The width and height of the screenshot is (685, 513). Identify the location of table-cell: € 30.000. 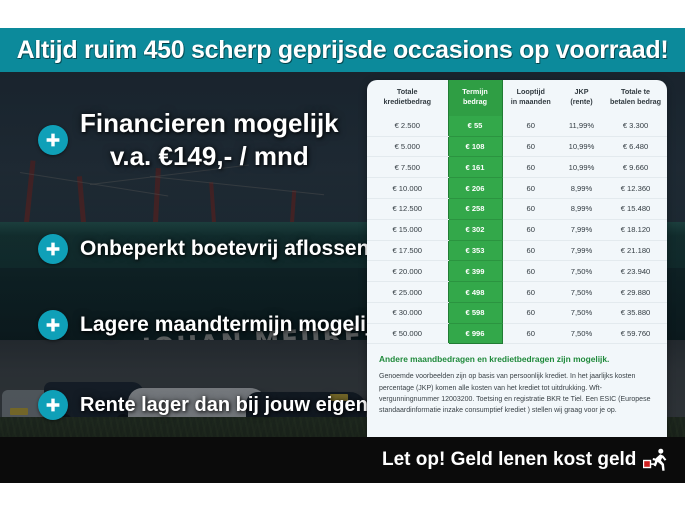
(407, 313).